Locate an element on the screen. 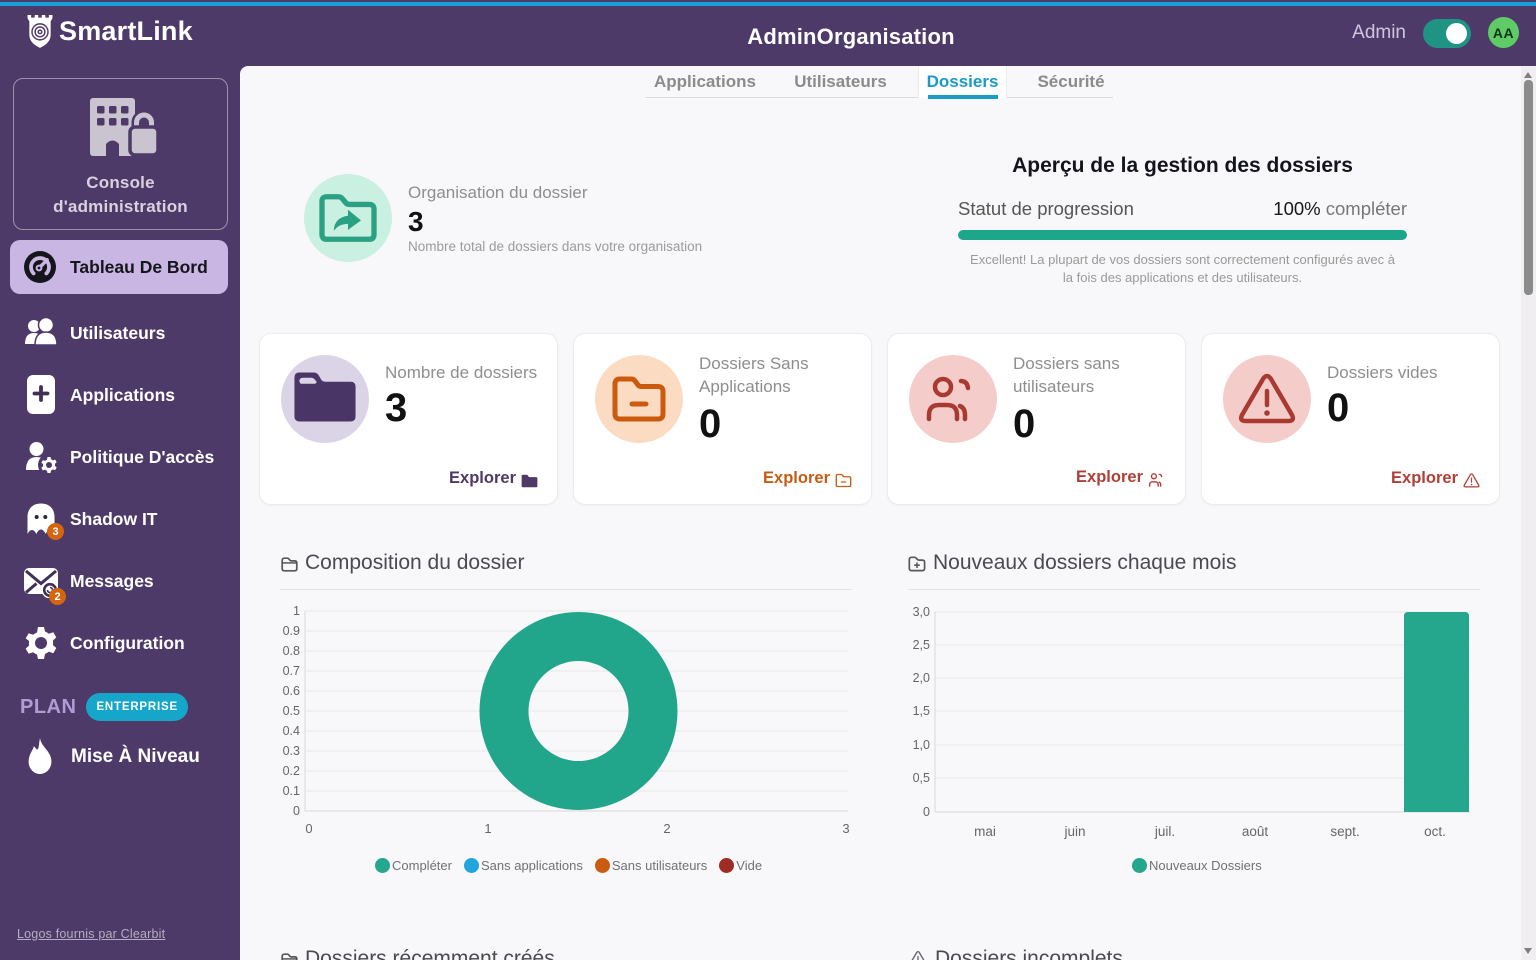 The image size is (1536, 960). svg-text: 0.2 is located at coordinates (291, 771).